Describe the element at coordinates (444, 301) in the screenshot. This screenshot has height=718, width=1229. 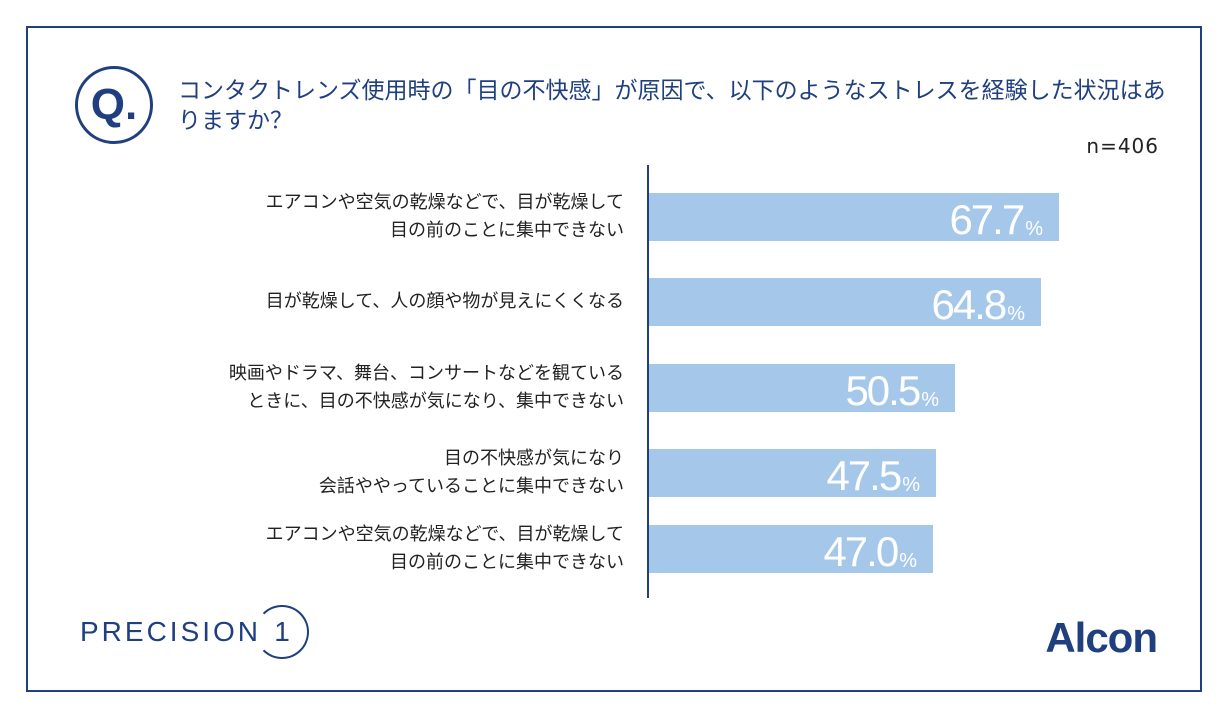
I see `category-label-line: 目が乾燥して、人の顔や物が見えにくくなる` at that location.